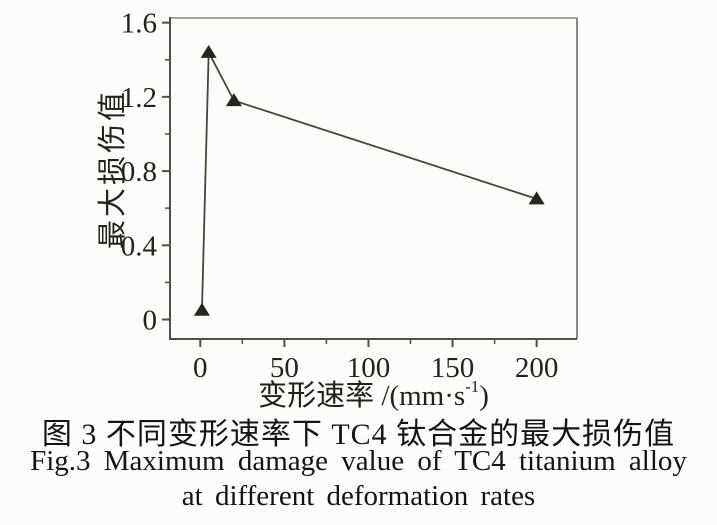 Image resolution: width=717 pixels, height=525 pixels. Describe the element at coordinates (139, 246) in the screenshot. I see `y-tick-label: 0.4` at that location.